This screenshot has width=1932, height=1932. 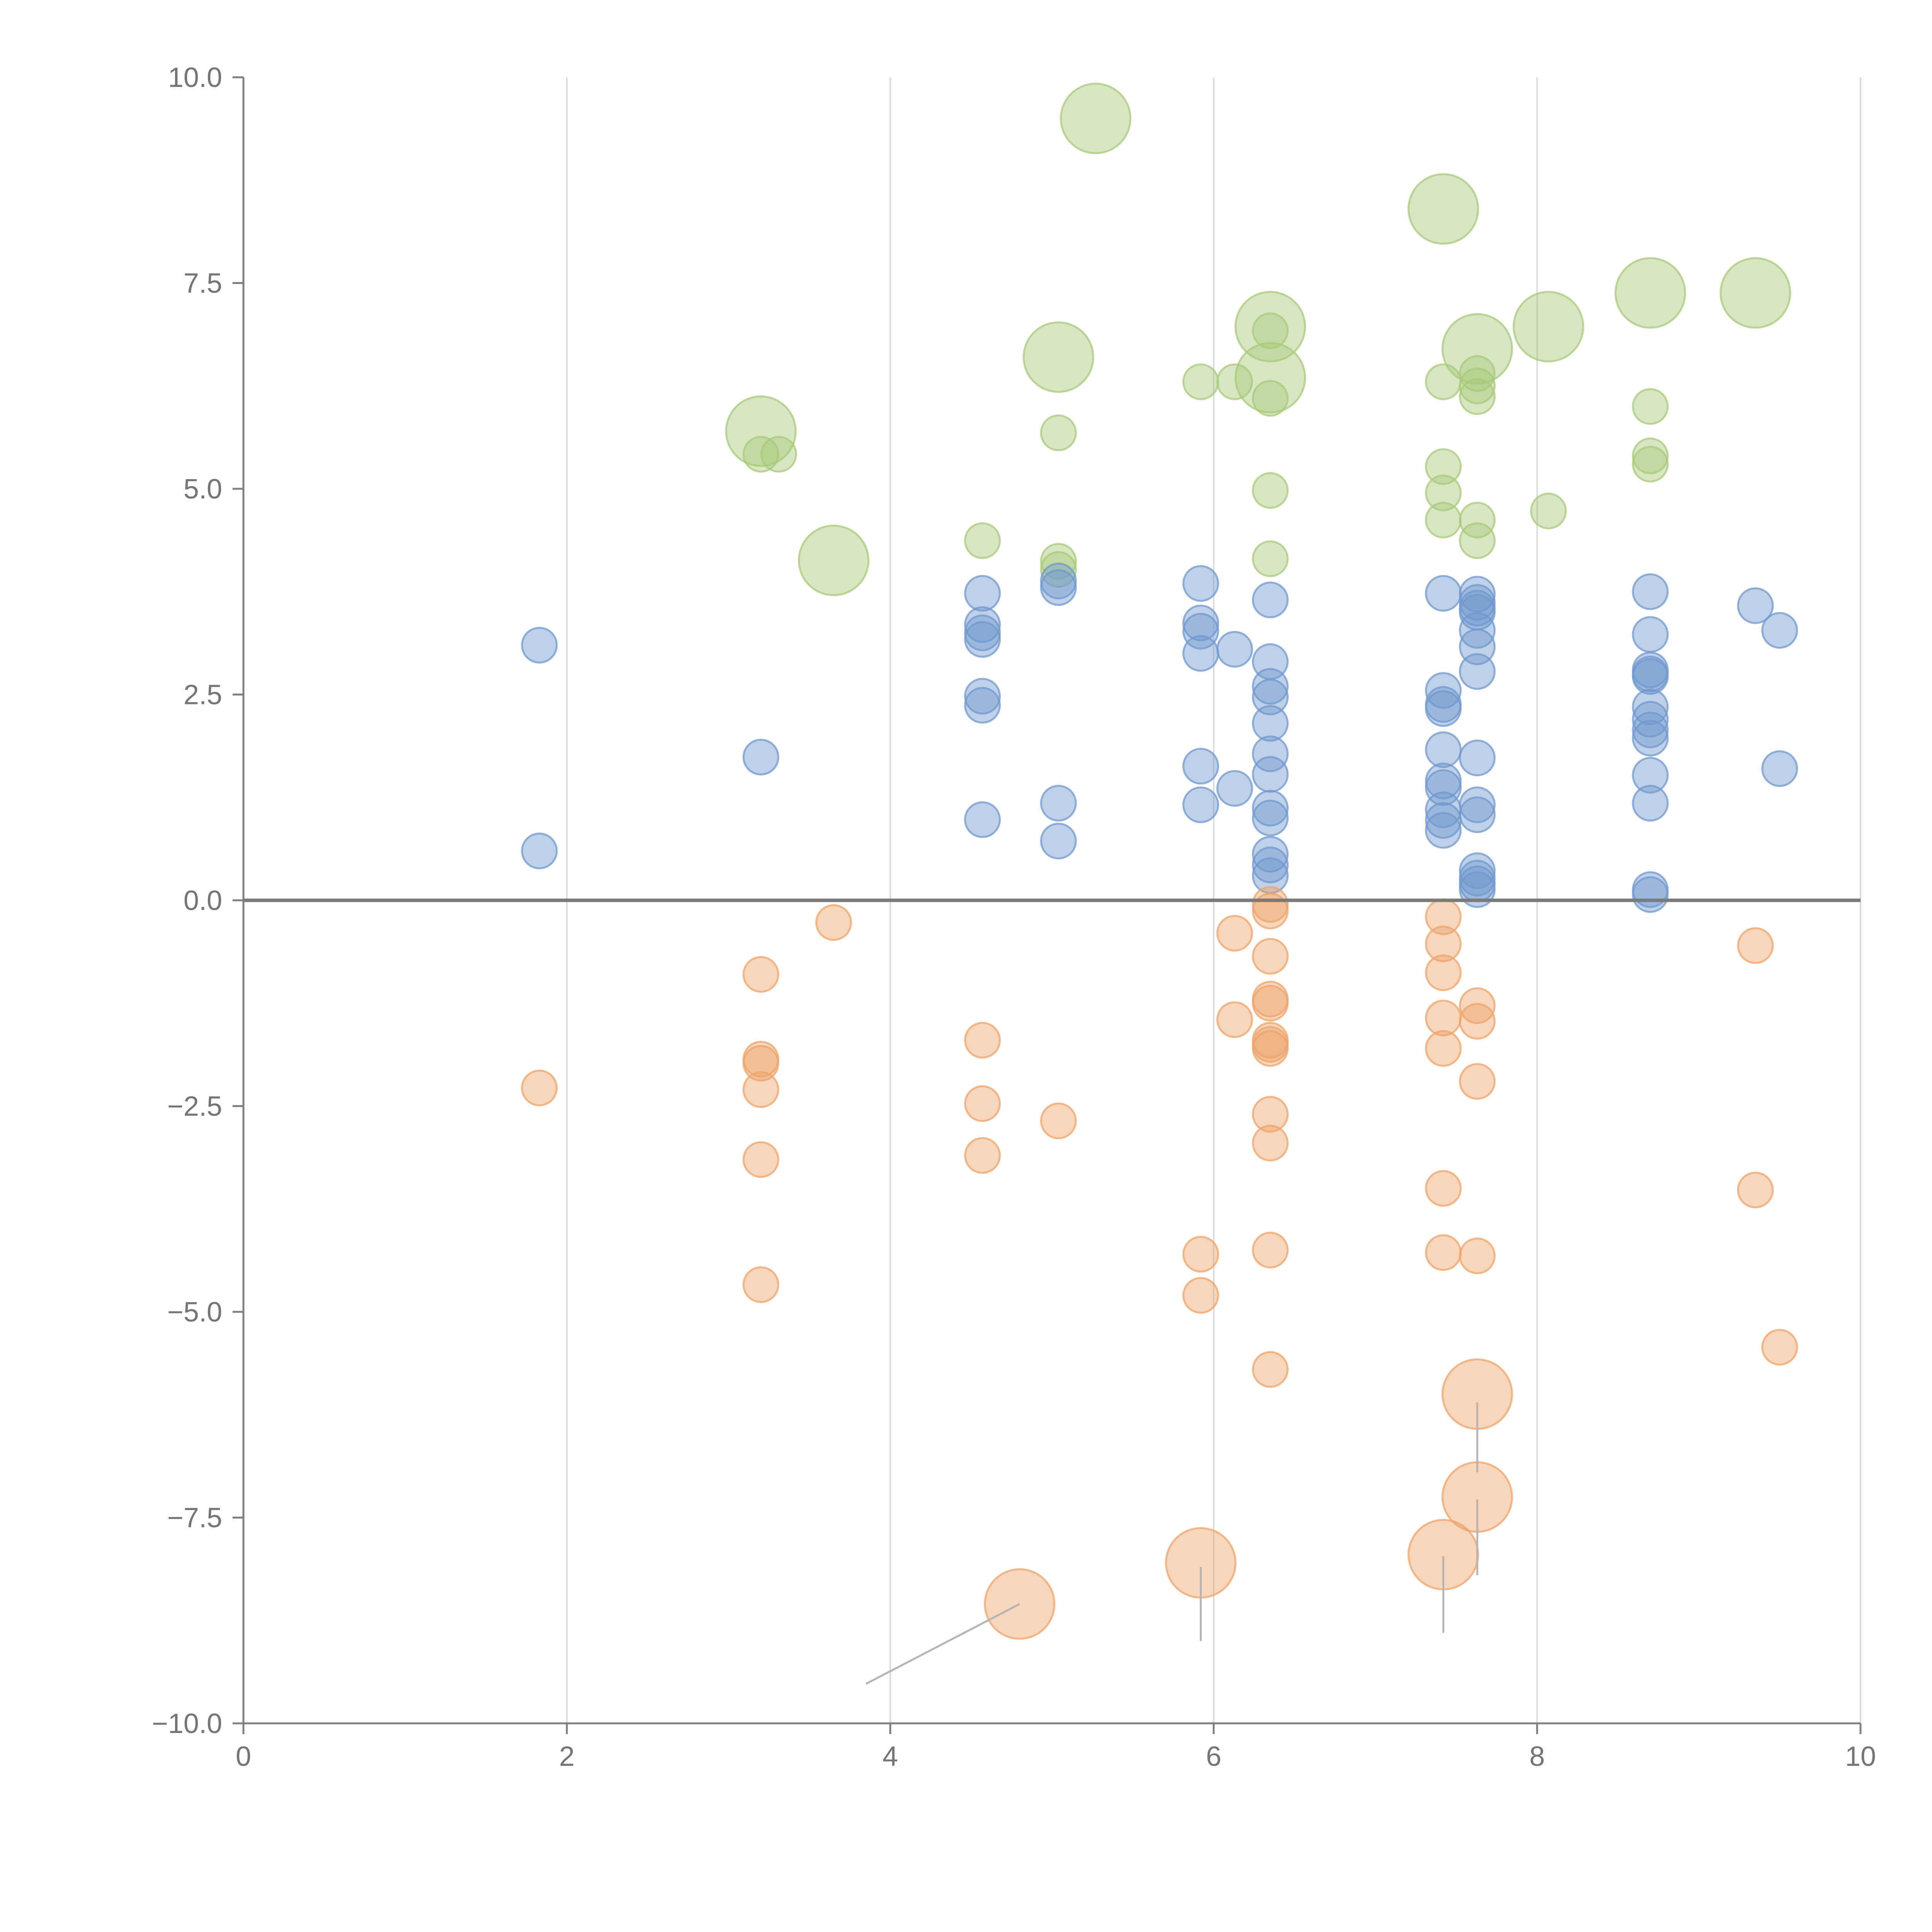 I want to click on y-tick-label: 10.0, so click(x=195, y=78).